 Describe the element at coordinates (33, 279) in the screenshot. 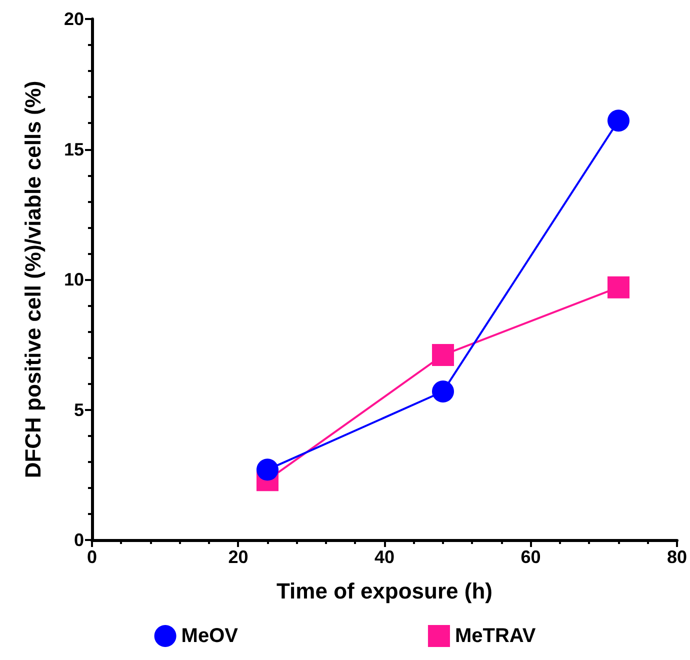

I see `y-axis-title: DFCH positive cell (%)/viable cells (%)` at that location.